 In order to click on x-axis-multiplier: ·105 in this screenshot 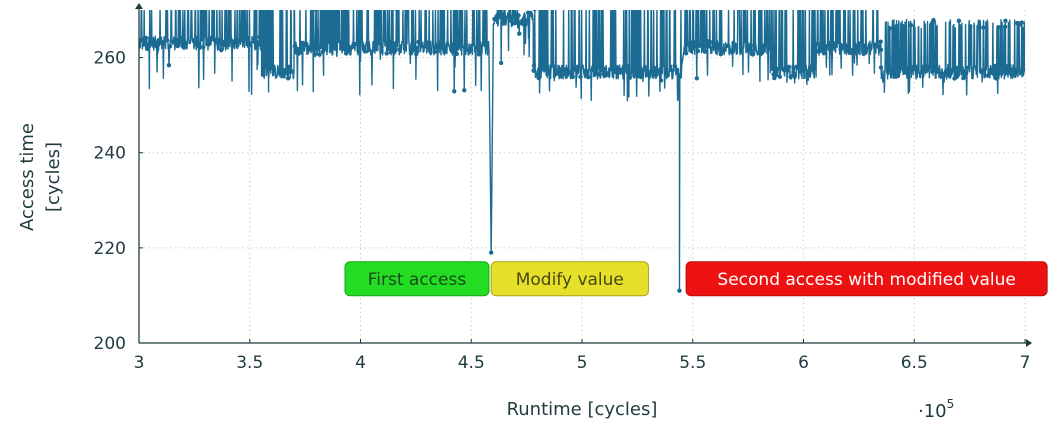, I will do `click(936, 409)`.